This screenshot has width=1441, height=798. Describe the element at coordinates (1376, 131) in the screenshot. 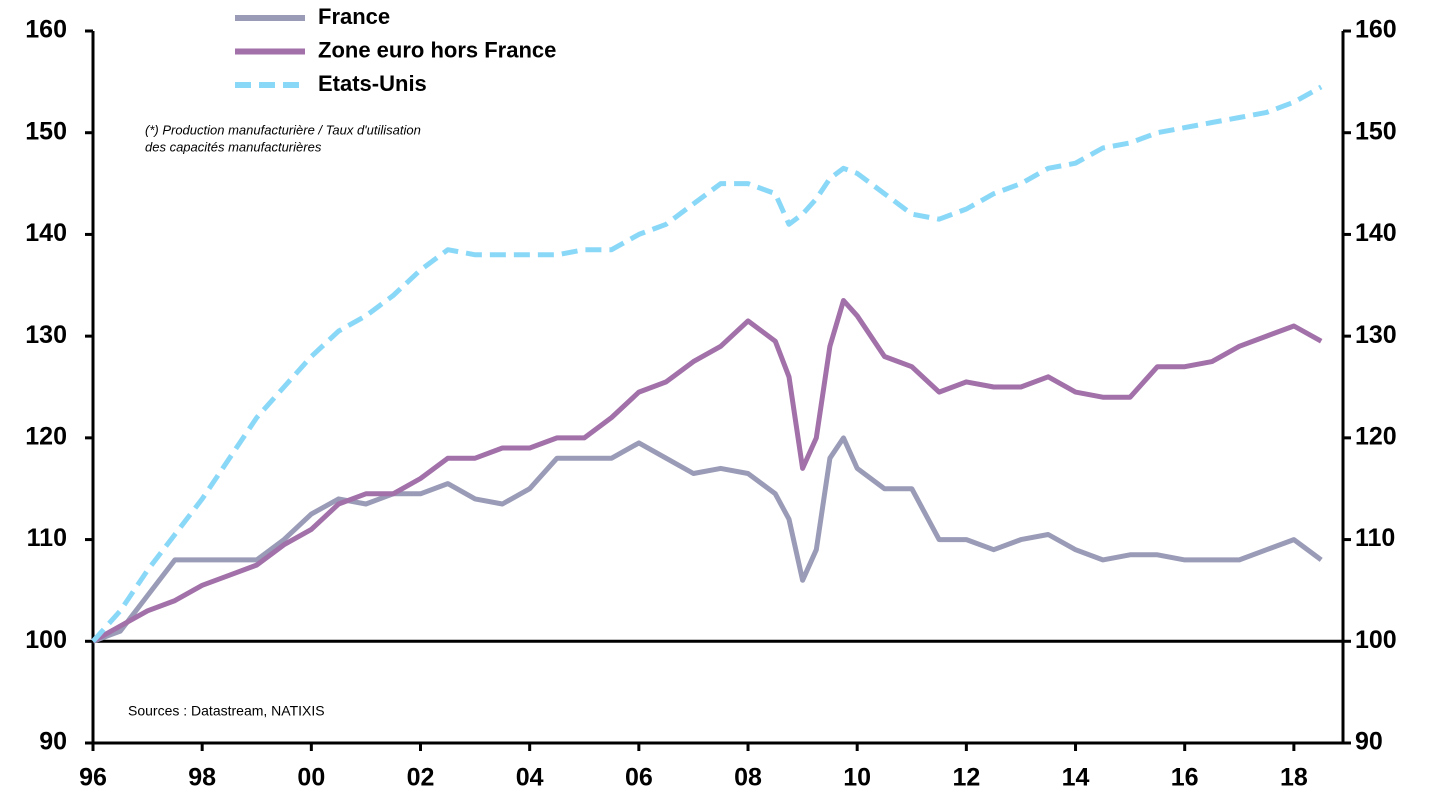

I see `y2-tick-label: 150` at that location.